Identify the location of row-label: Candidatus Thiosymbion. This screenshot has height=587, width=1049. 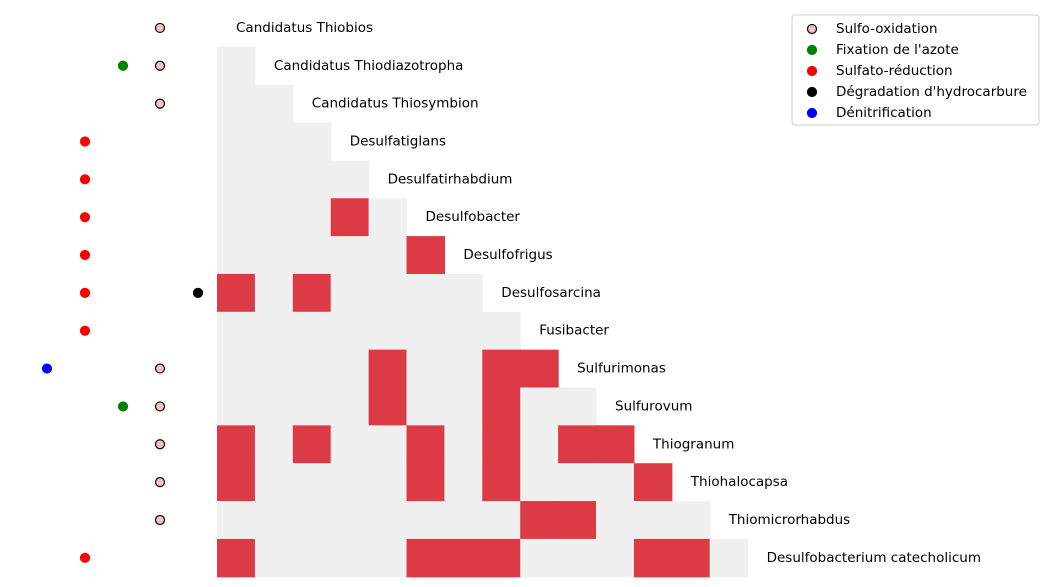
(395, 104).